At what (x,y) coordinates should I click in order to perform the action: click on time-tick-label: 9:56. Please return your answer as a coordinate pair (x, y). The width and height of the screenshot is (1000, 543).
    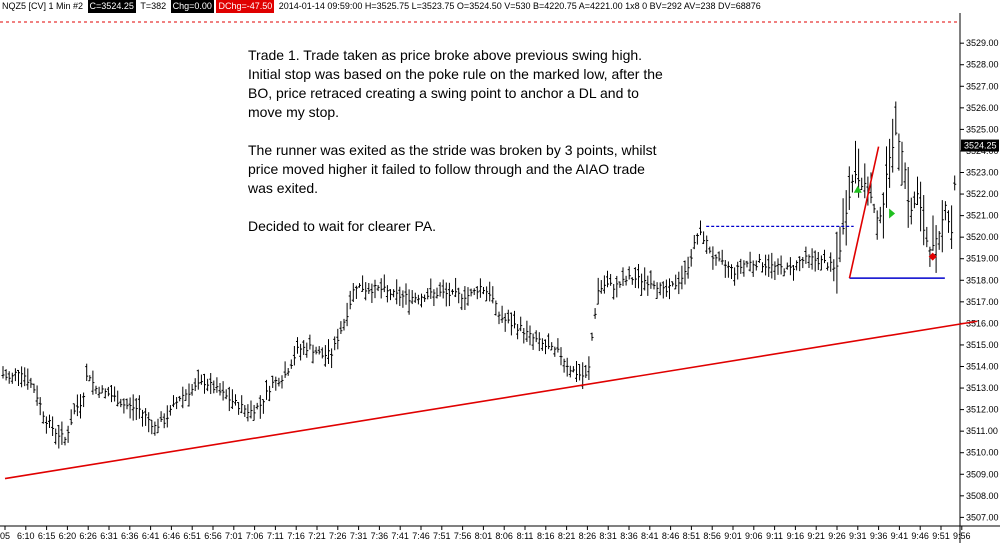
    Looking at the image, I should click on (962, 536).